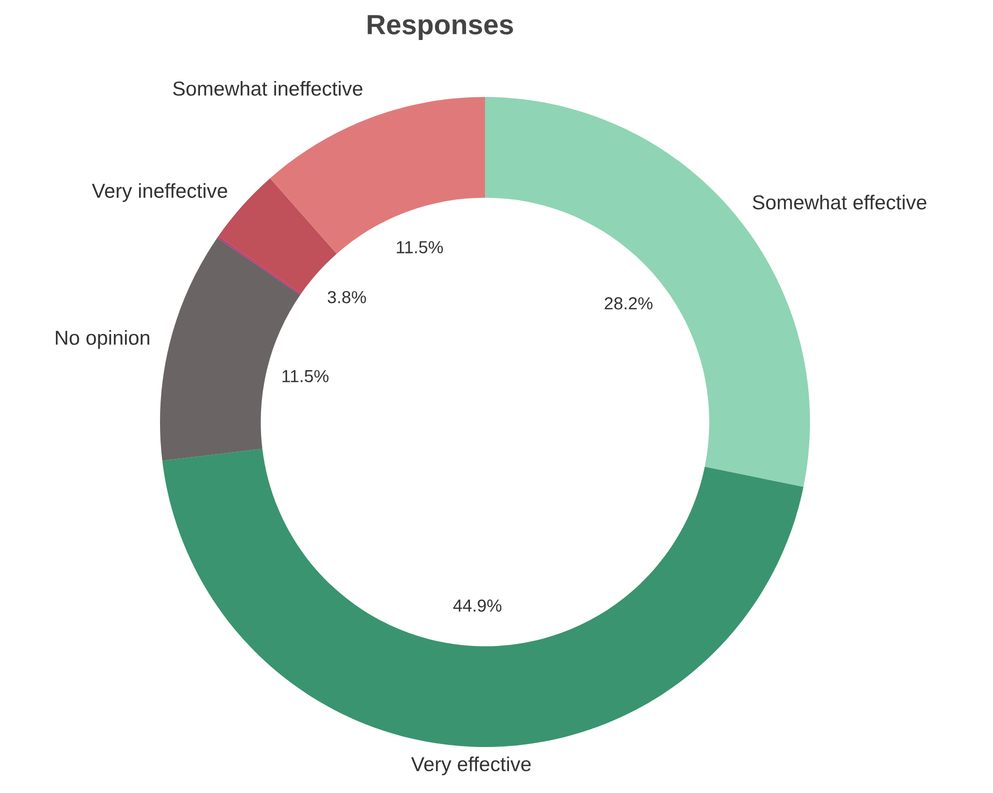  What do you see at coordinates (347, 297) in the screenshot?
I see `data-label: 3.8%` at bounding box center [347, 297].